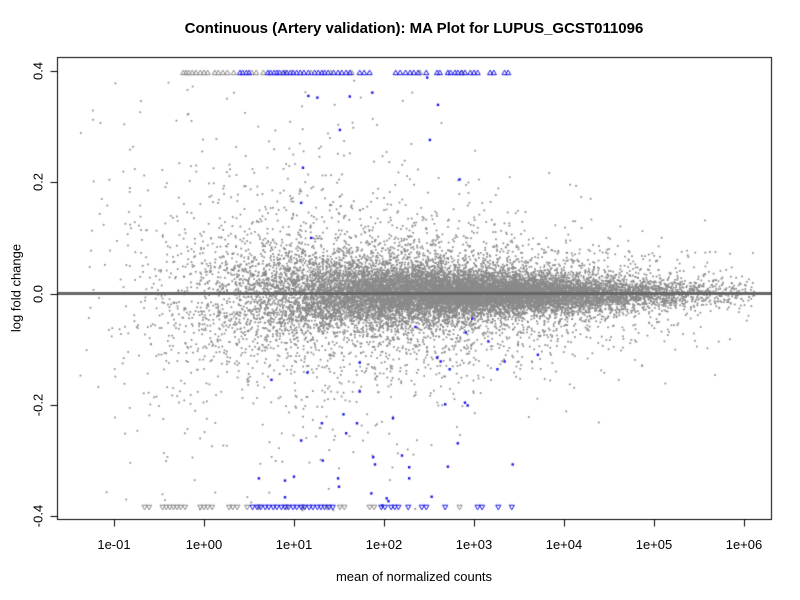 Image resolution: width=800 pixels, height=600 pixels. What do you see at coordinates (38, 405) in the screenshot?
I see `y-tick-label: -0.2` at bounding box center [38, 405].